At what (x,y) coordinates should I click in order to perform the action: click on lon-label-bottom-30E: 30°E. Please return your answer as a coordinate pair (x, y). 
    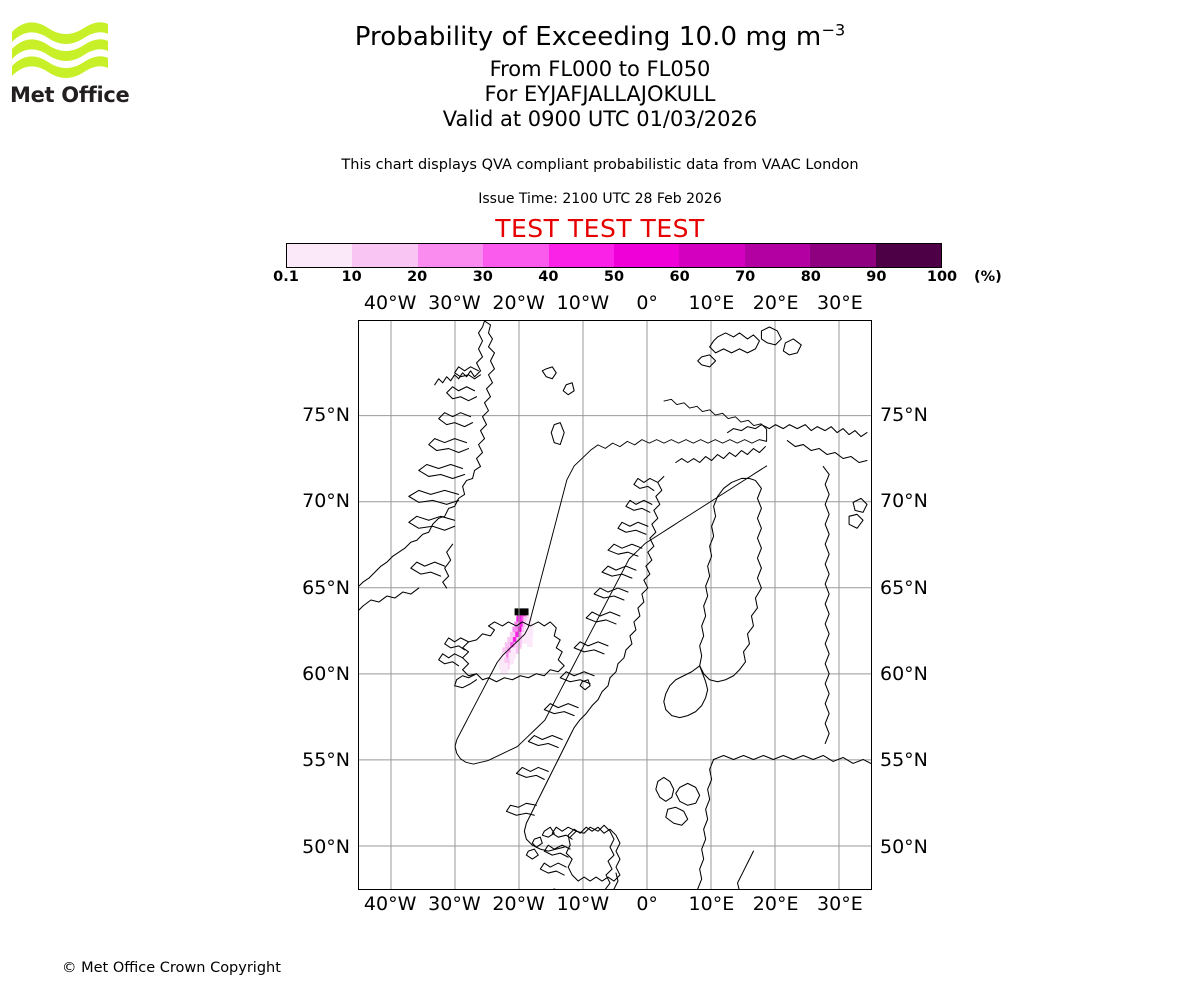
    Looking at the image, I should click on (840, 904).